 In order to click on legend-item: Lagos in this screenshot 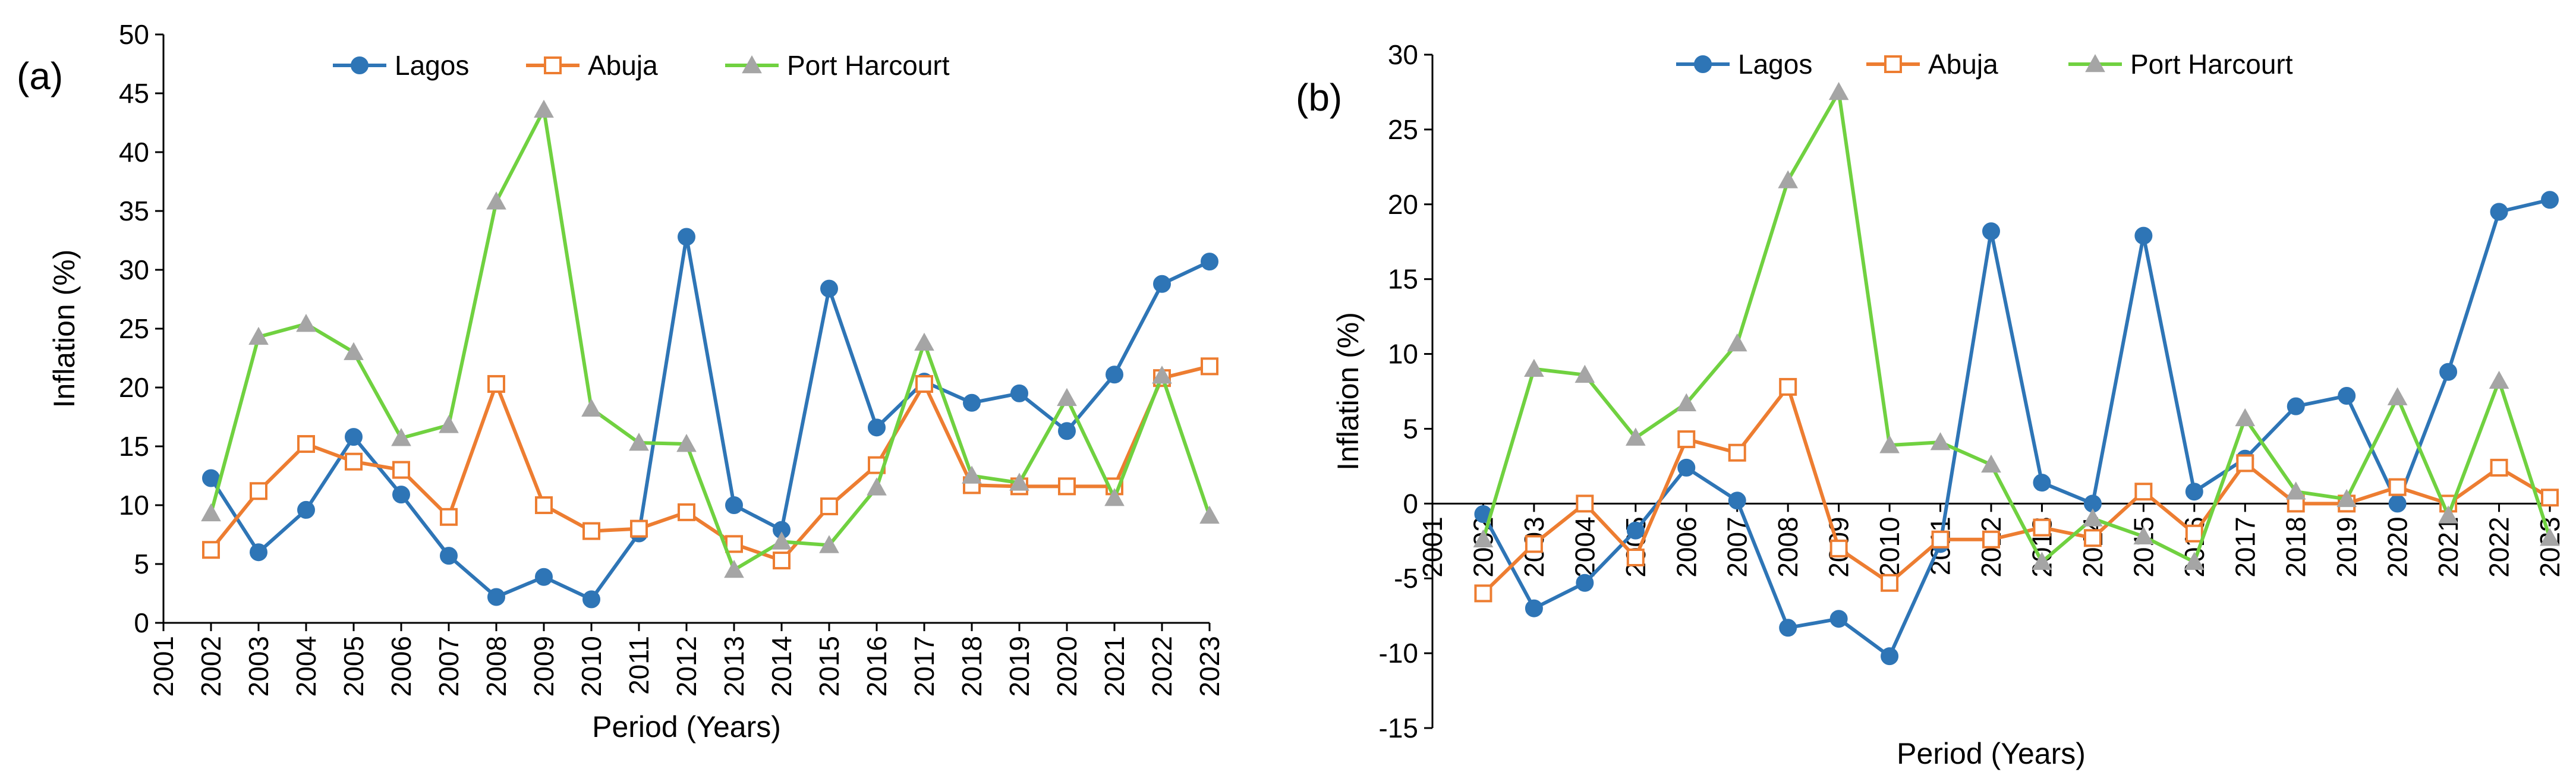, I will do `click(401, 65)`.